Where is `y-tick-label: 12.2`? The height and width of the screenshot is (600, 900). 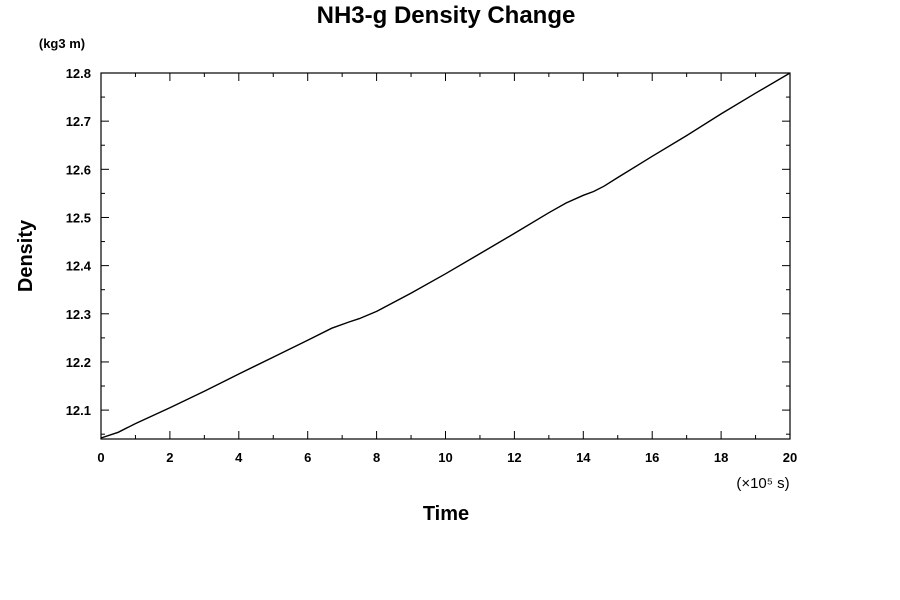
y-tick-label: 12.2 is located at coordinates (78, 362).